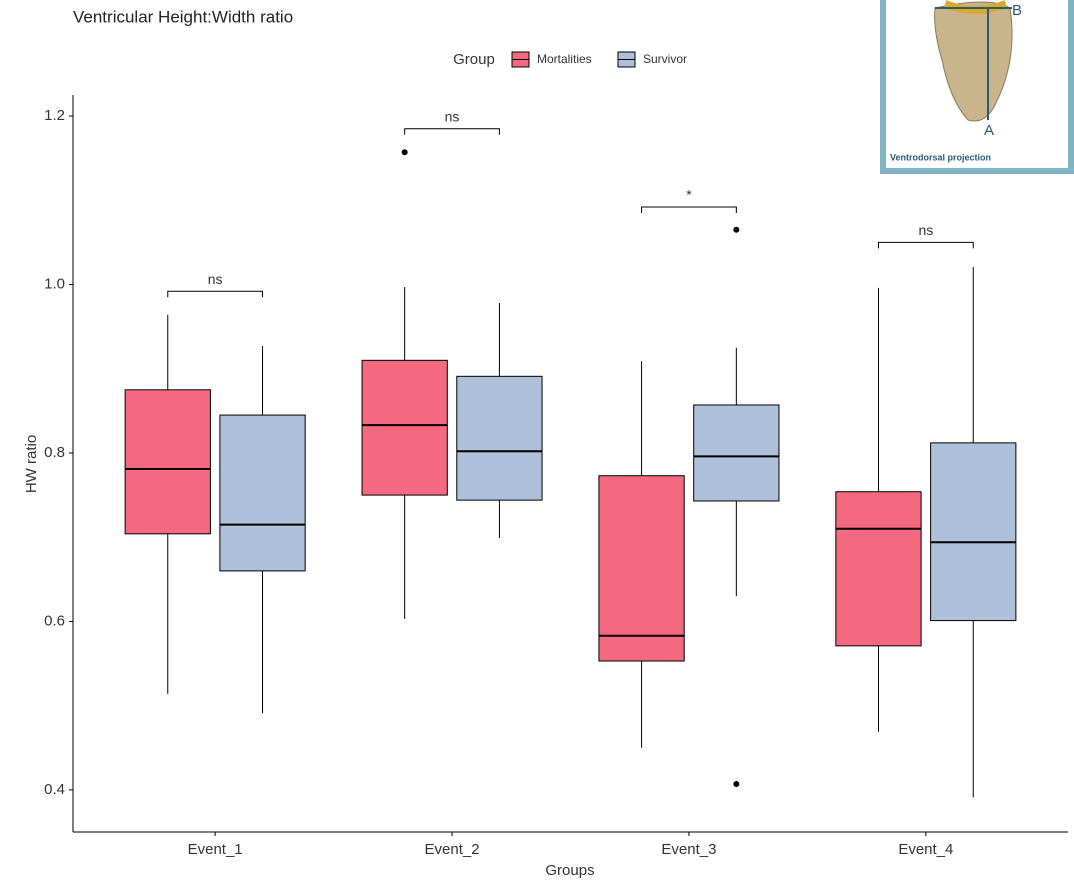  Describe the element at coordinates (54, 452) in the screenshot. I see `y-tick-label: 0.8` at that location.